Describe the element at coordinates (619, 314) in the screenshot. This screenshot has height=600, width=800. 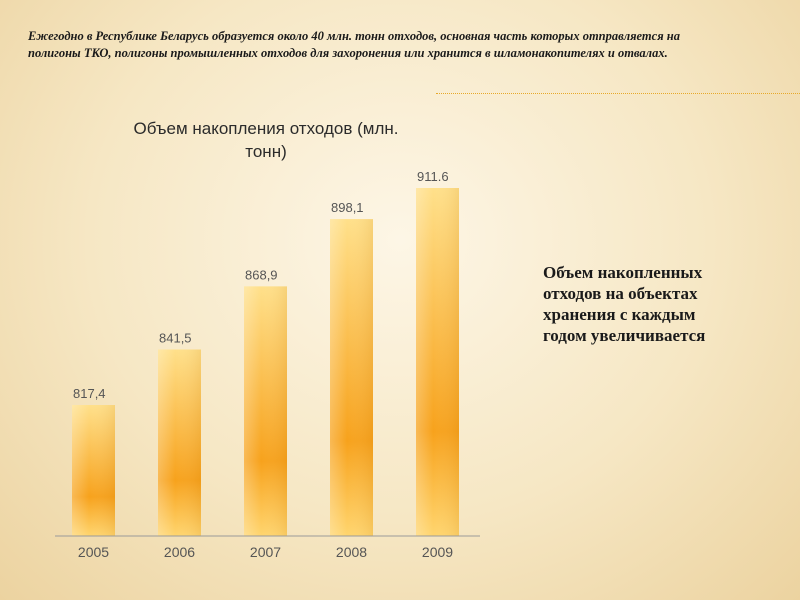
I see `side-note-line-3: хранения с каждым` at that location.